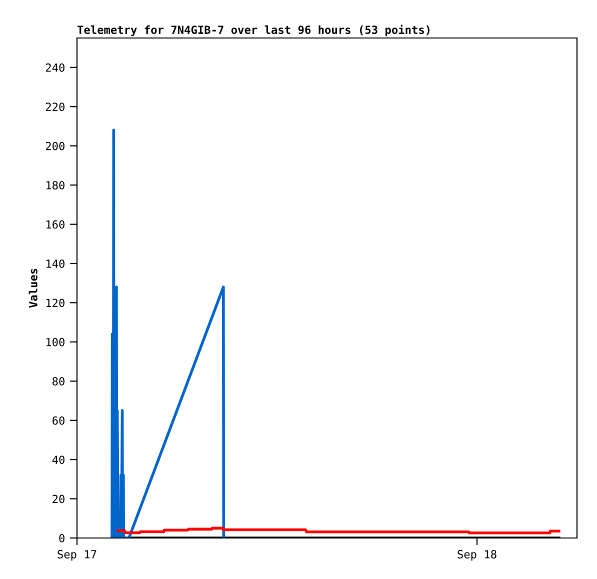 This screenshot has width=597, height=579. What do you see at coordinates (58, 381) in the screenshot?
I see `y-tick-label: 80` at bounding box center [58, 381].